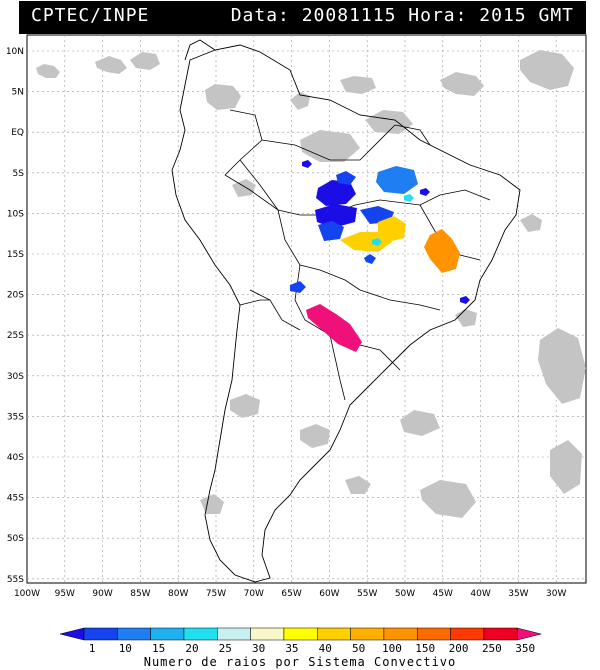 This screenshot has width=600, height=670. Describe the element at coordinates (15, 417) in the screenshot. I see `lat-label: 35S` at that location.